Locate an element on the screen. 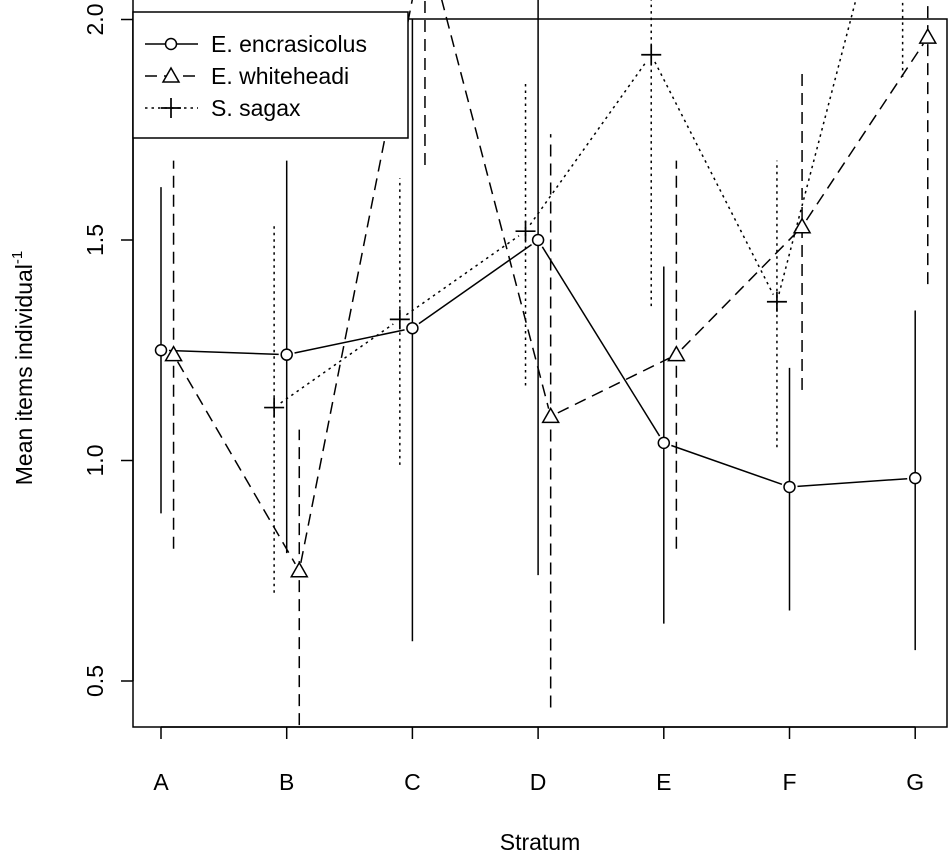 Image resolution: width=950 pixels, height=854 pixels. x-tick-label: G is located at coordinates (915, 782).